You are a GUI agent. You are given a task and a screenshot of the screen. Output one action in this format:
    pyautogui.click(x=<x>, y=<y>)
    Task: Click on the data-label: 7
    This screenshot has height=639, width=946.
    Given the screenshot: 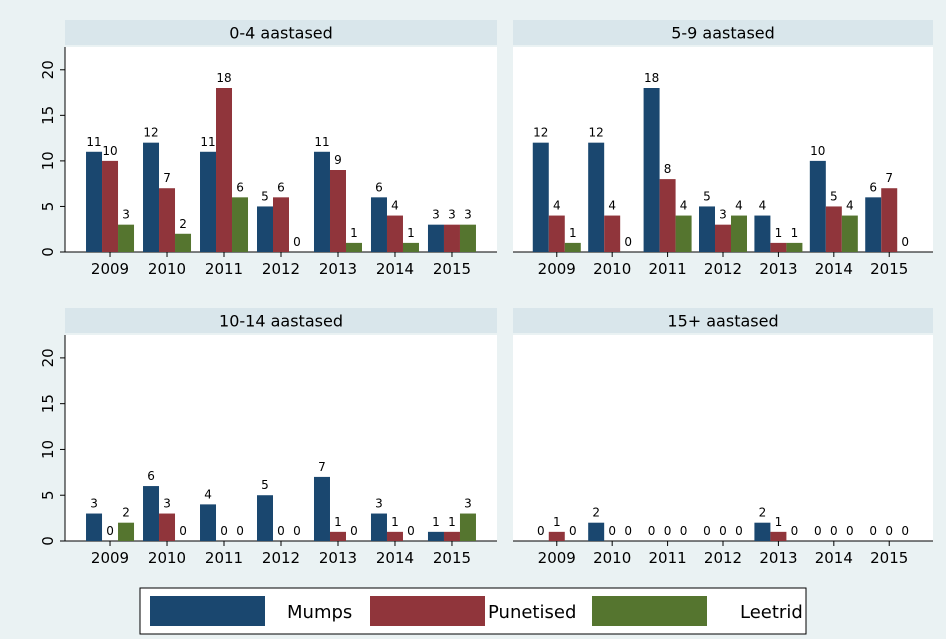 What is the action you would take?
    pyautogui.click(x=167, y=178)
    